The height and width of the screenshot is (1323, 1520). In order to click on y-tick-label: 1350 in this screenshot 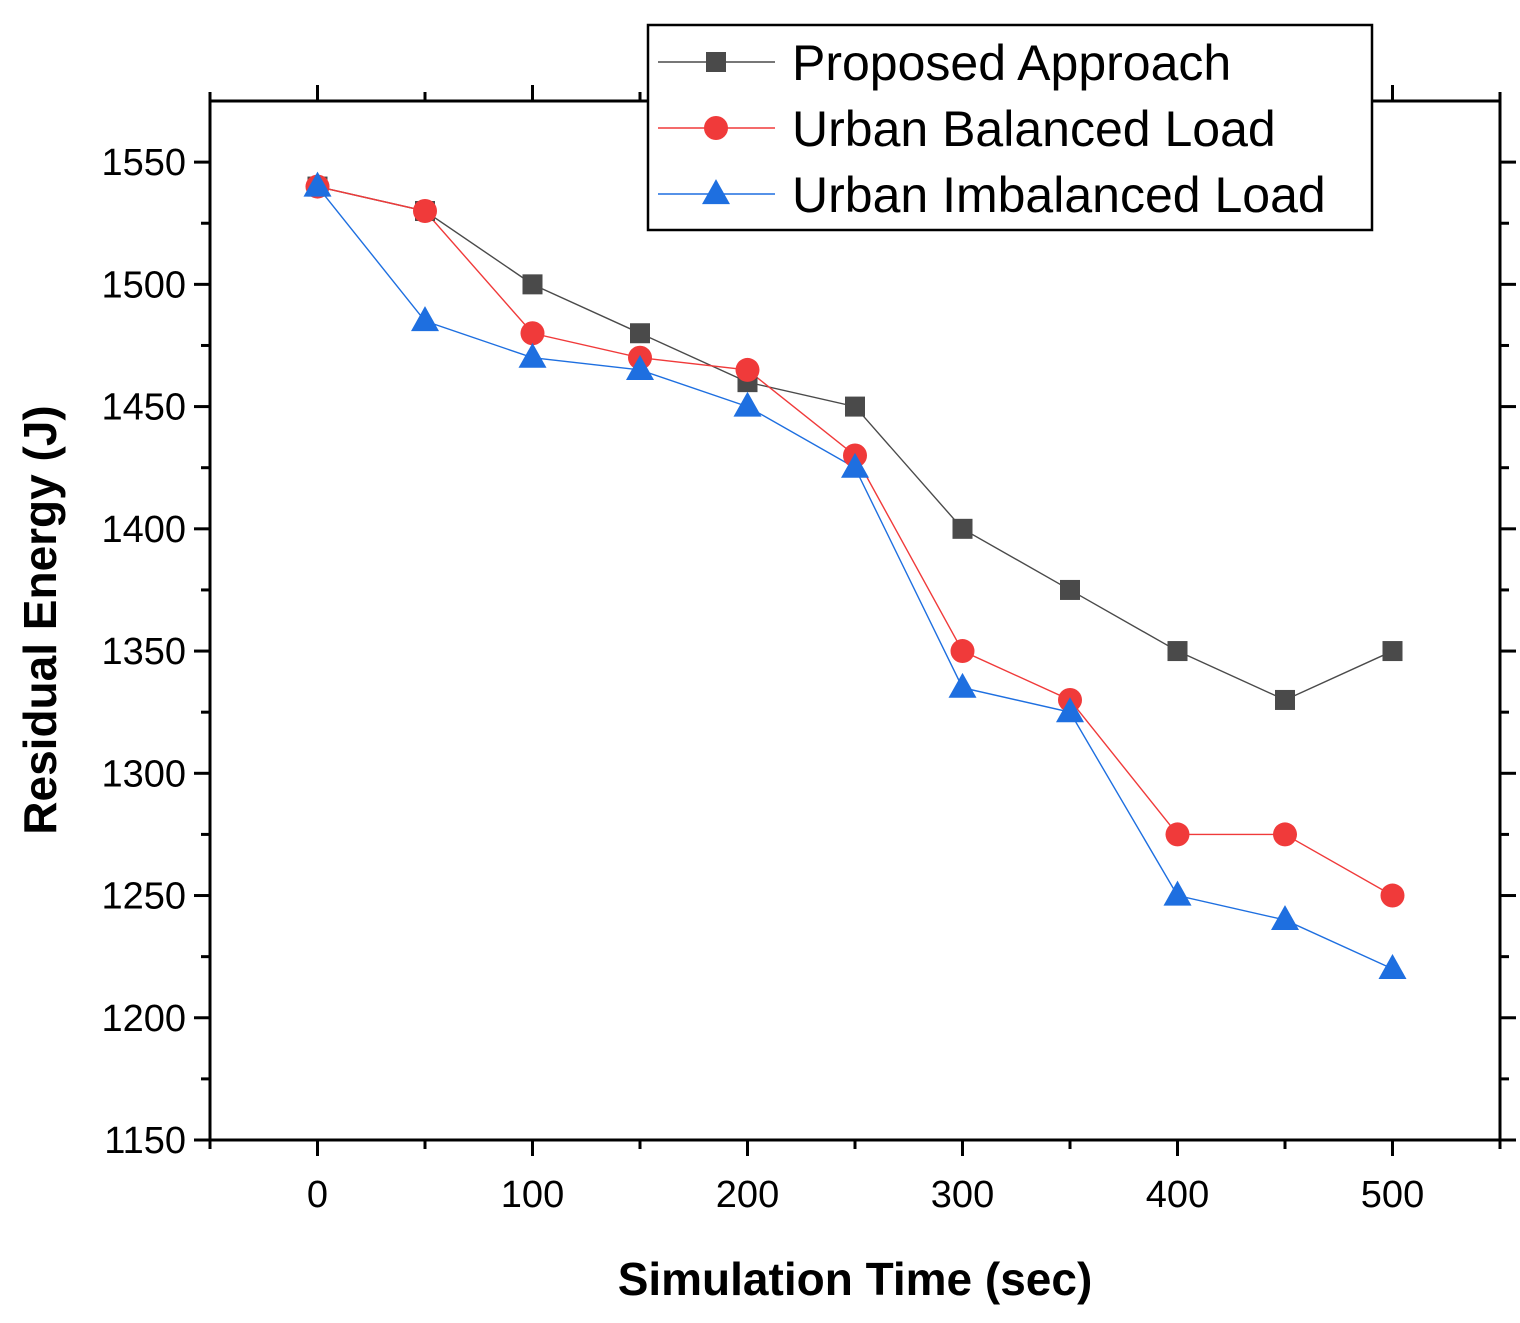, I will do `click(143, 652)`.